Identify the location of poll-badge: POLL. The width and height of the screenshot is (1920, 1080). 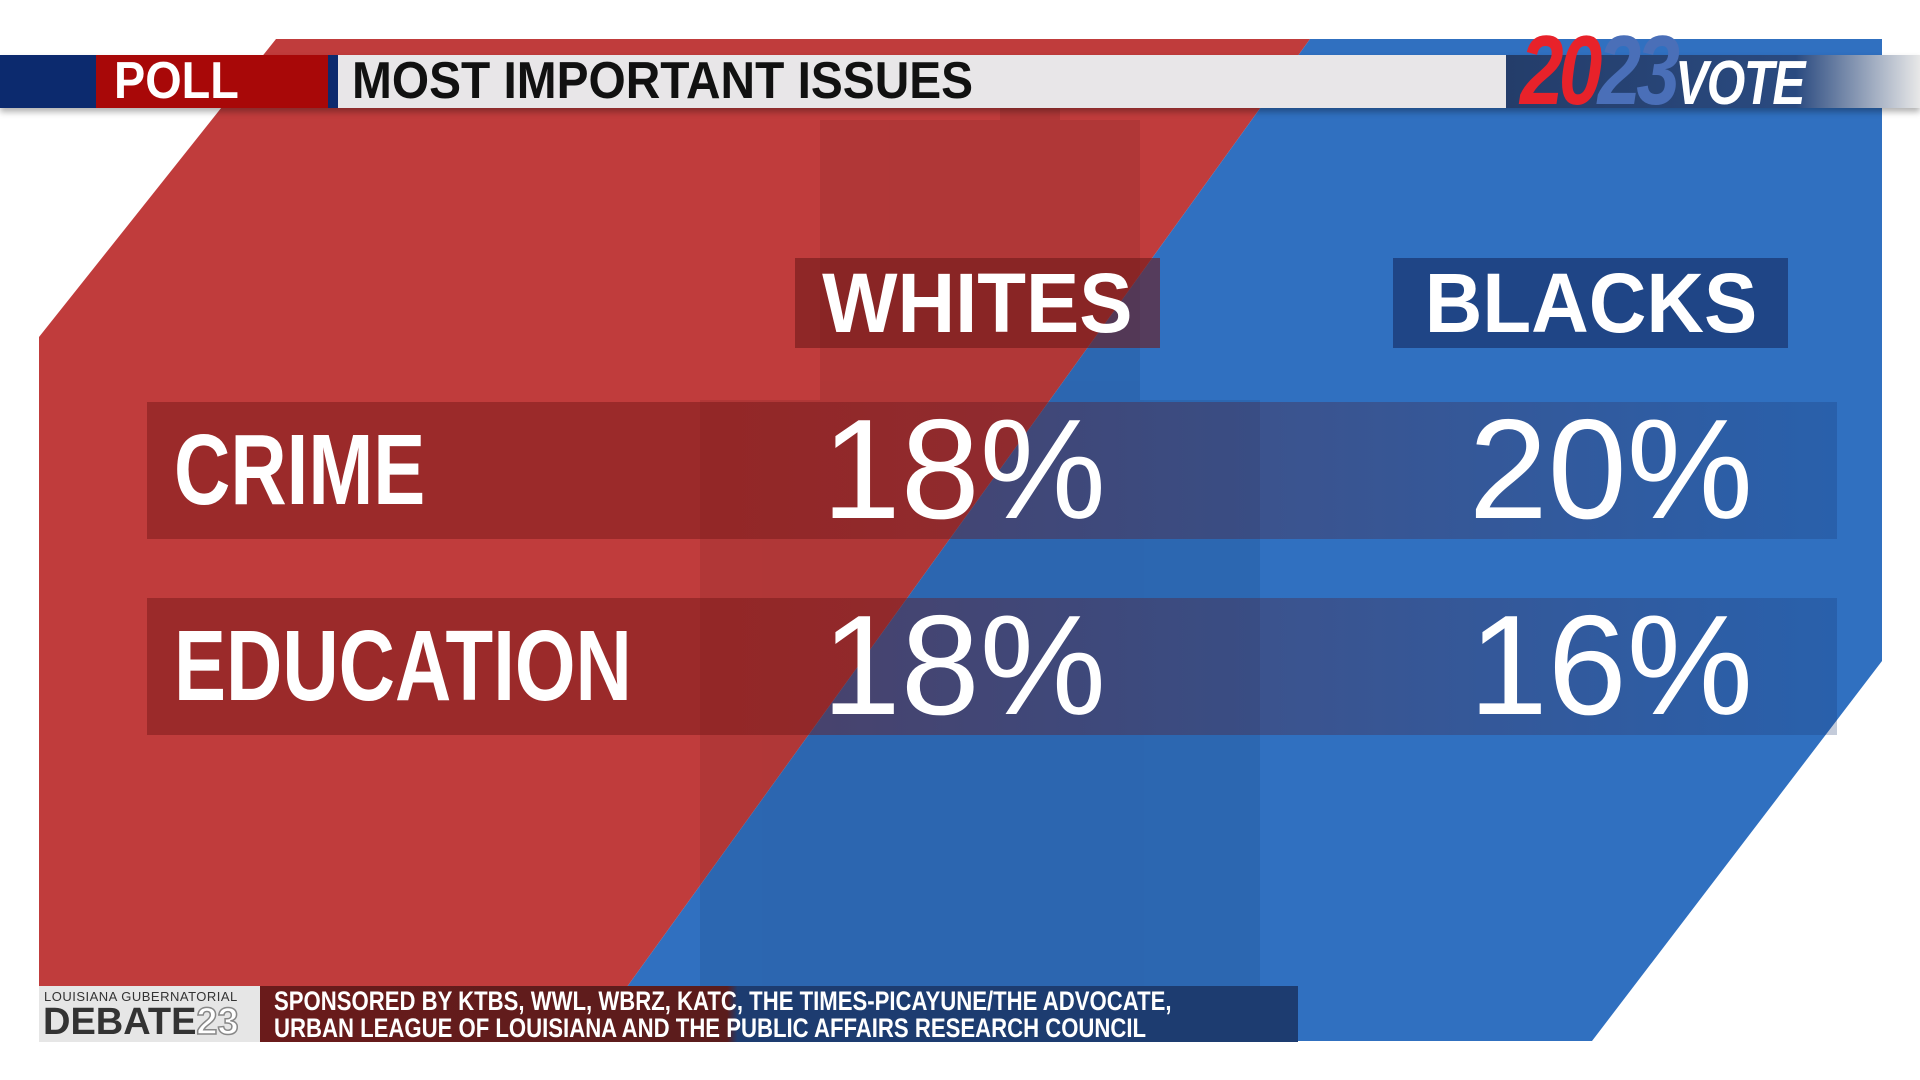
(212, 81).